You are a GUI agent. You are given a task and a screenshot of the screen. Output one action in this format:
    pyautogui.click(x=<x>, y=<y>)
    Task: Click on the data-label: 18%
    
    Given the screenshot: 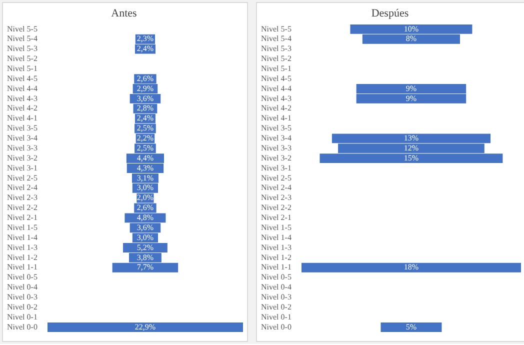 What is the action you would take?
    pyautogui.click(x=411, y=267)
    